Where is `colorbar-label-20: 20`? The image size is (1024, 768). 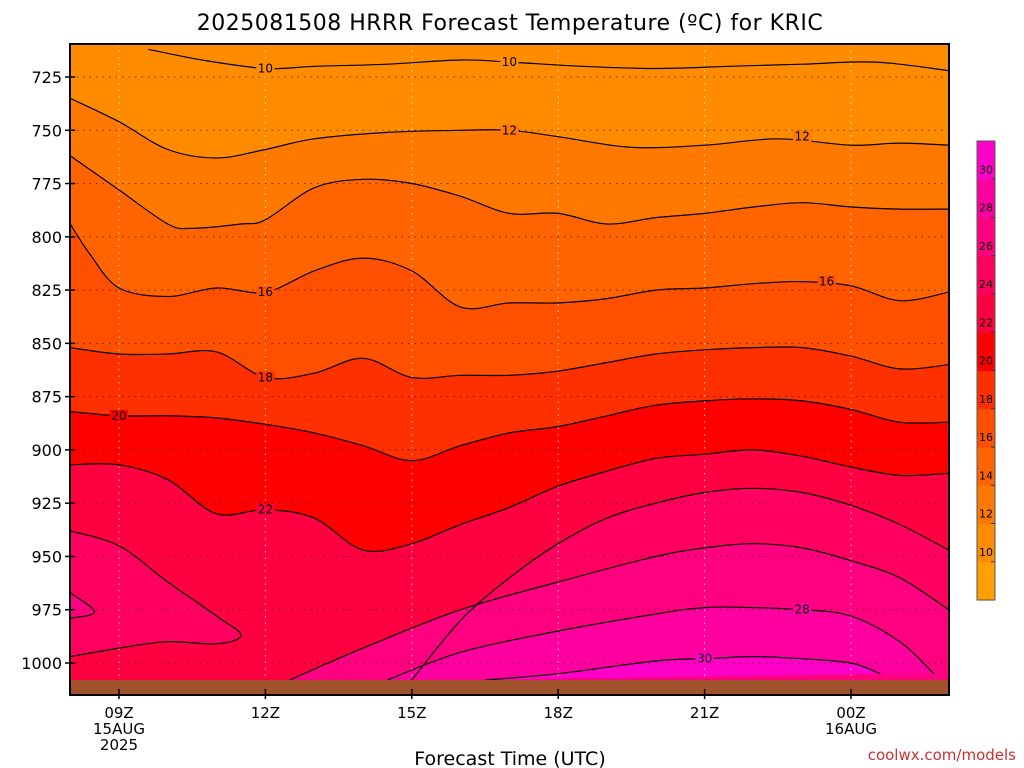
colorbar-label-20: 20 is located at coordinates (986, 361).